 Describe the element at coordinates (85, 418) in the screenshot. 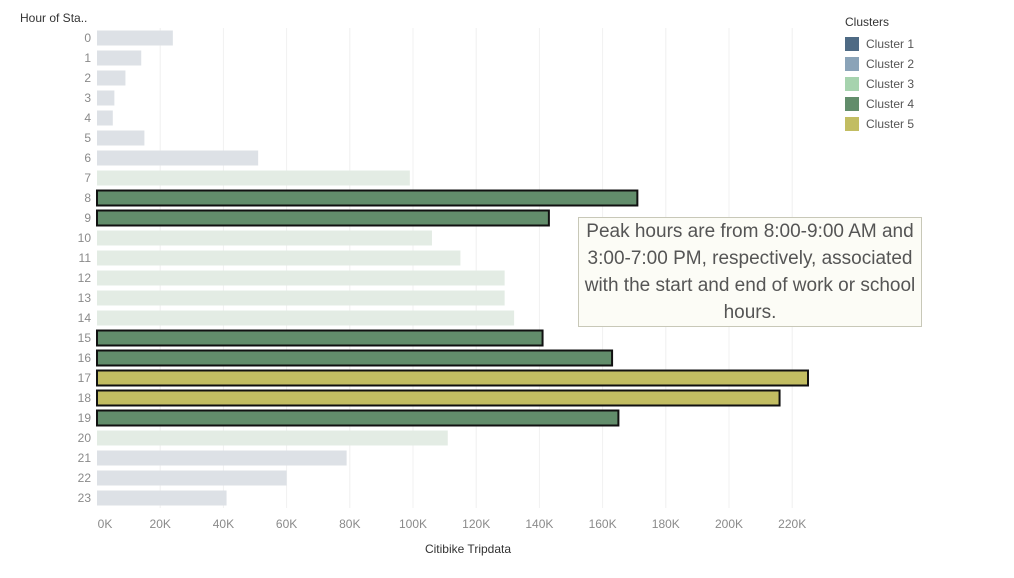

I see `y-tick-label: 19` at that location.